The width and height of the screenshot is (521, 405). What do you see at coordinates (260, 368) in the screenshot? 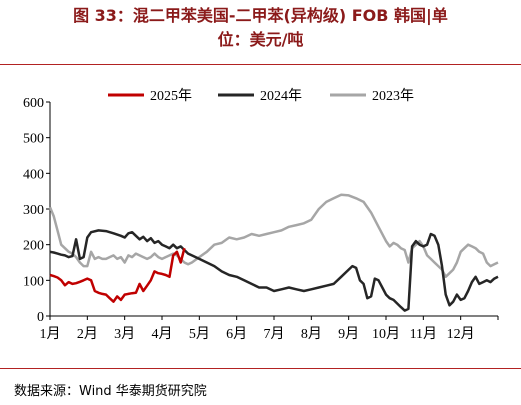
I see `bottom-rule` at bounding box center [260, 368].